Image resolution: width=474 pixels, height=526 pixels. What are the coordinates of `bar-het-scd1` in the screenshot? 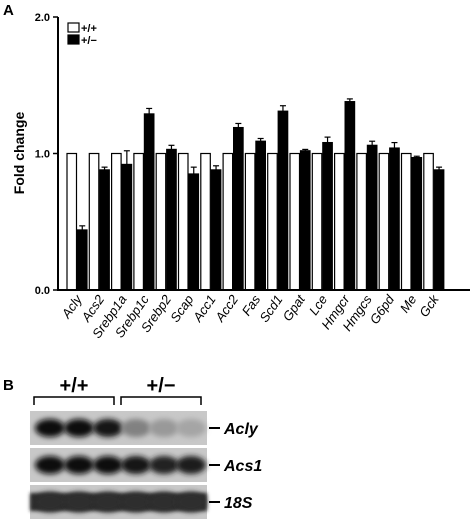 It's located at (283, 200).